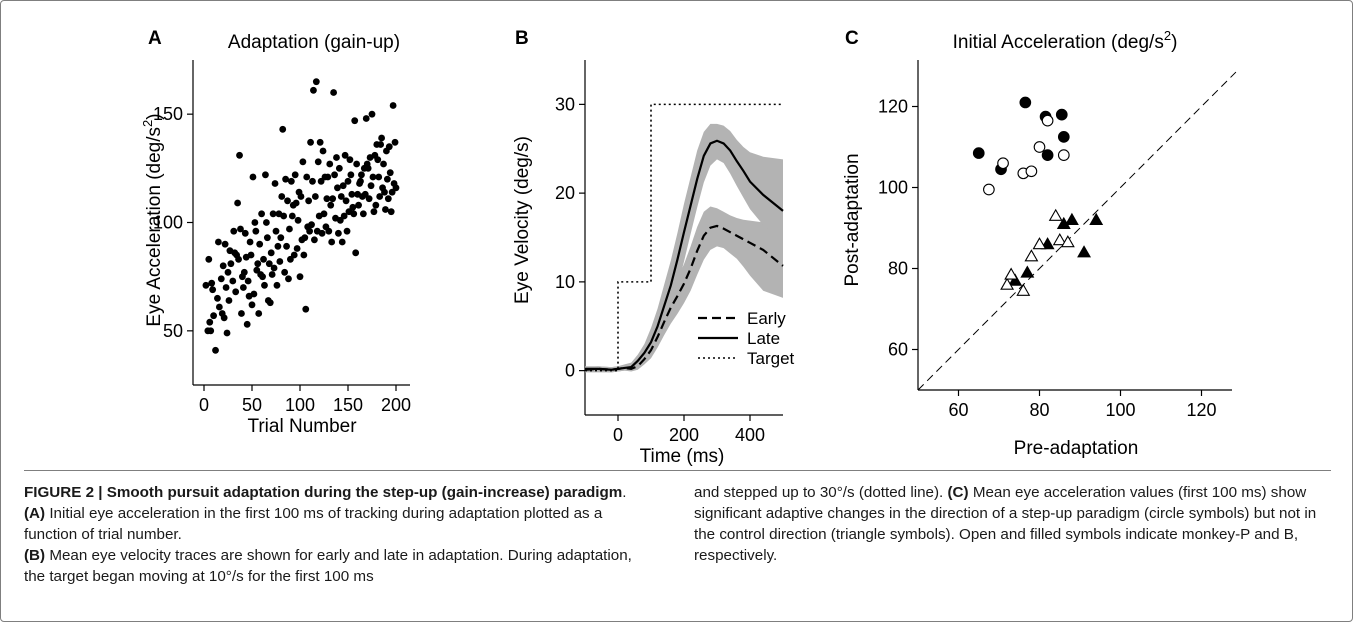 The width and height of the screenshot is (1355, 624). I want to click on panel-a-y-tick-label: 150, so click(168, 114).